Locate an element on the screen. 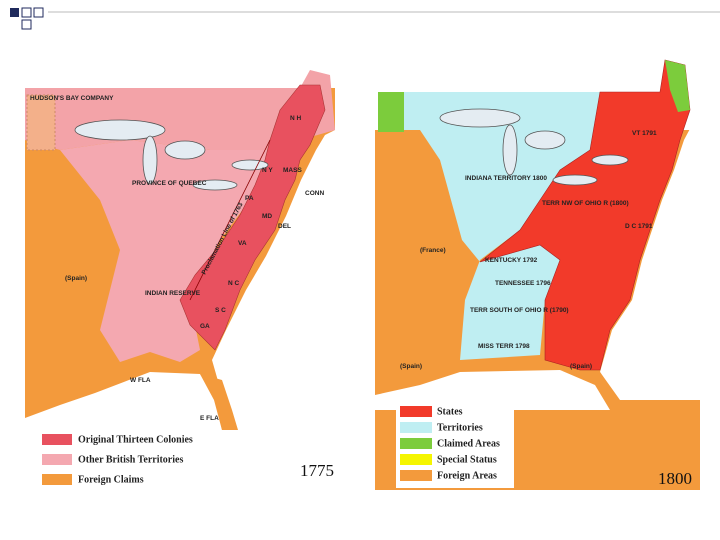 The height and width of the screenshot is (540, 720). maine-claimed is located at coordinates (677, 86).